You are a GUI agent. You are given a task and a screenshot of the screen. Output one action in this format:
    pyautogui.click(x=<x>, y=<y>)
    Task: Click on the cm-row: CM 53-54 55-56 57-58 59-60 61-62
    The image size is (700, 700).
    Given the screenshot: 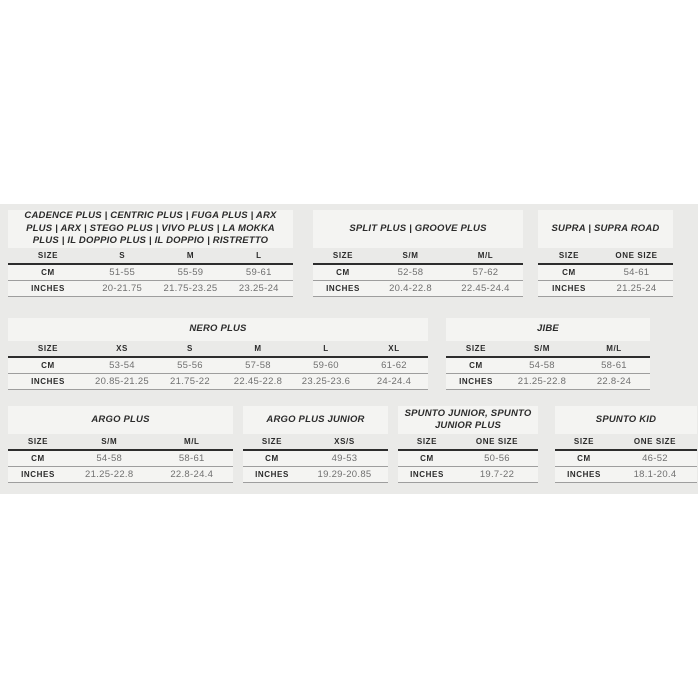 What is the action you would take?
    pyautogui.click(x=218, y=366)
    